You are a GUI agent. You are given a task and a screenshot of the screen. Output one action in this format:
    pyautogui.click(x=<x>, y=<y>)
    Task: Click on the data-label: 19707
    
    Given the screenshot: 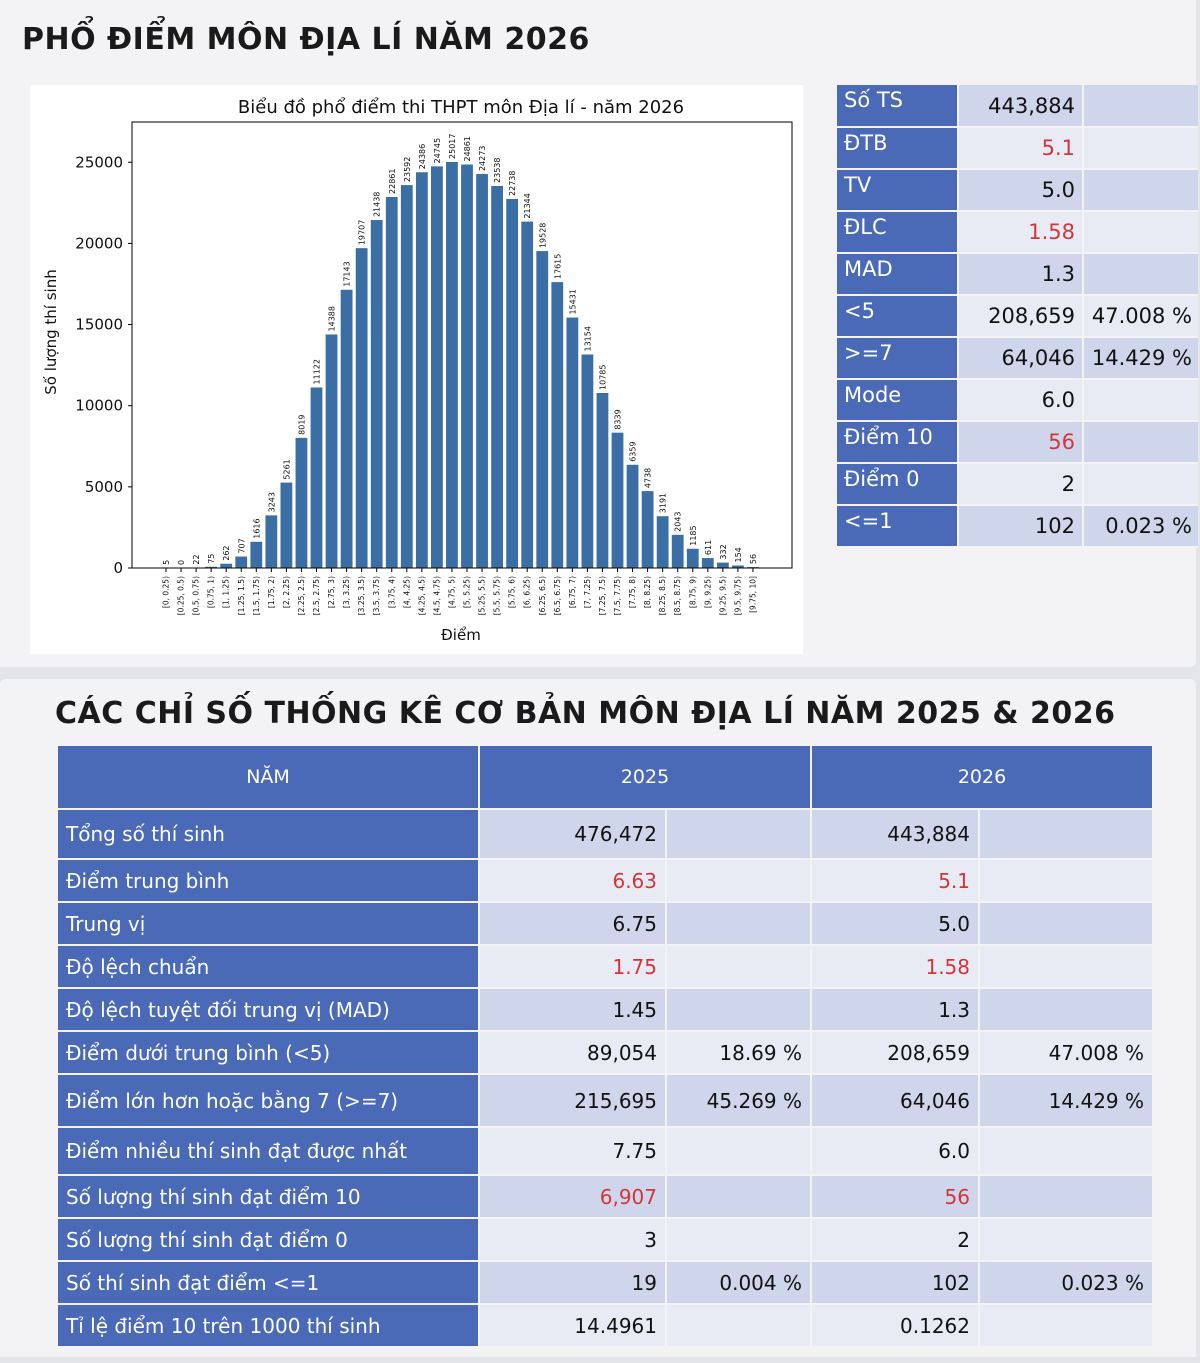 What is the action you would take?
    pyautogui.click(x=362, y=232)
    